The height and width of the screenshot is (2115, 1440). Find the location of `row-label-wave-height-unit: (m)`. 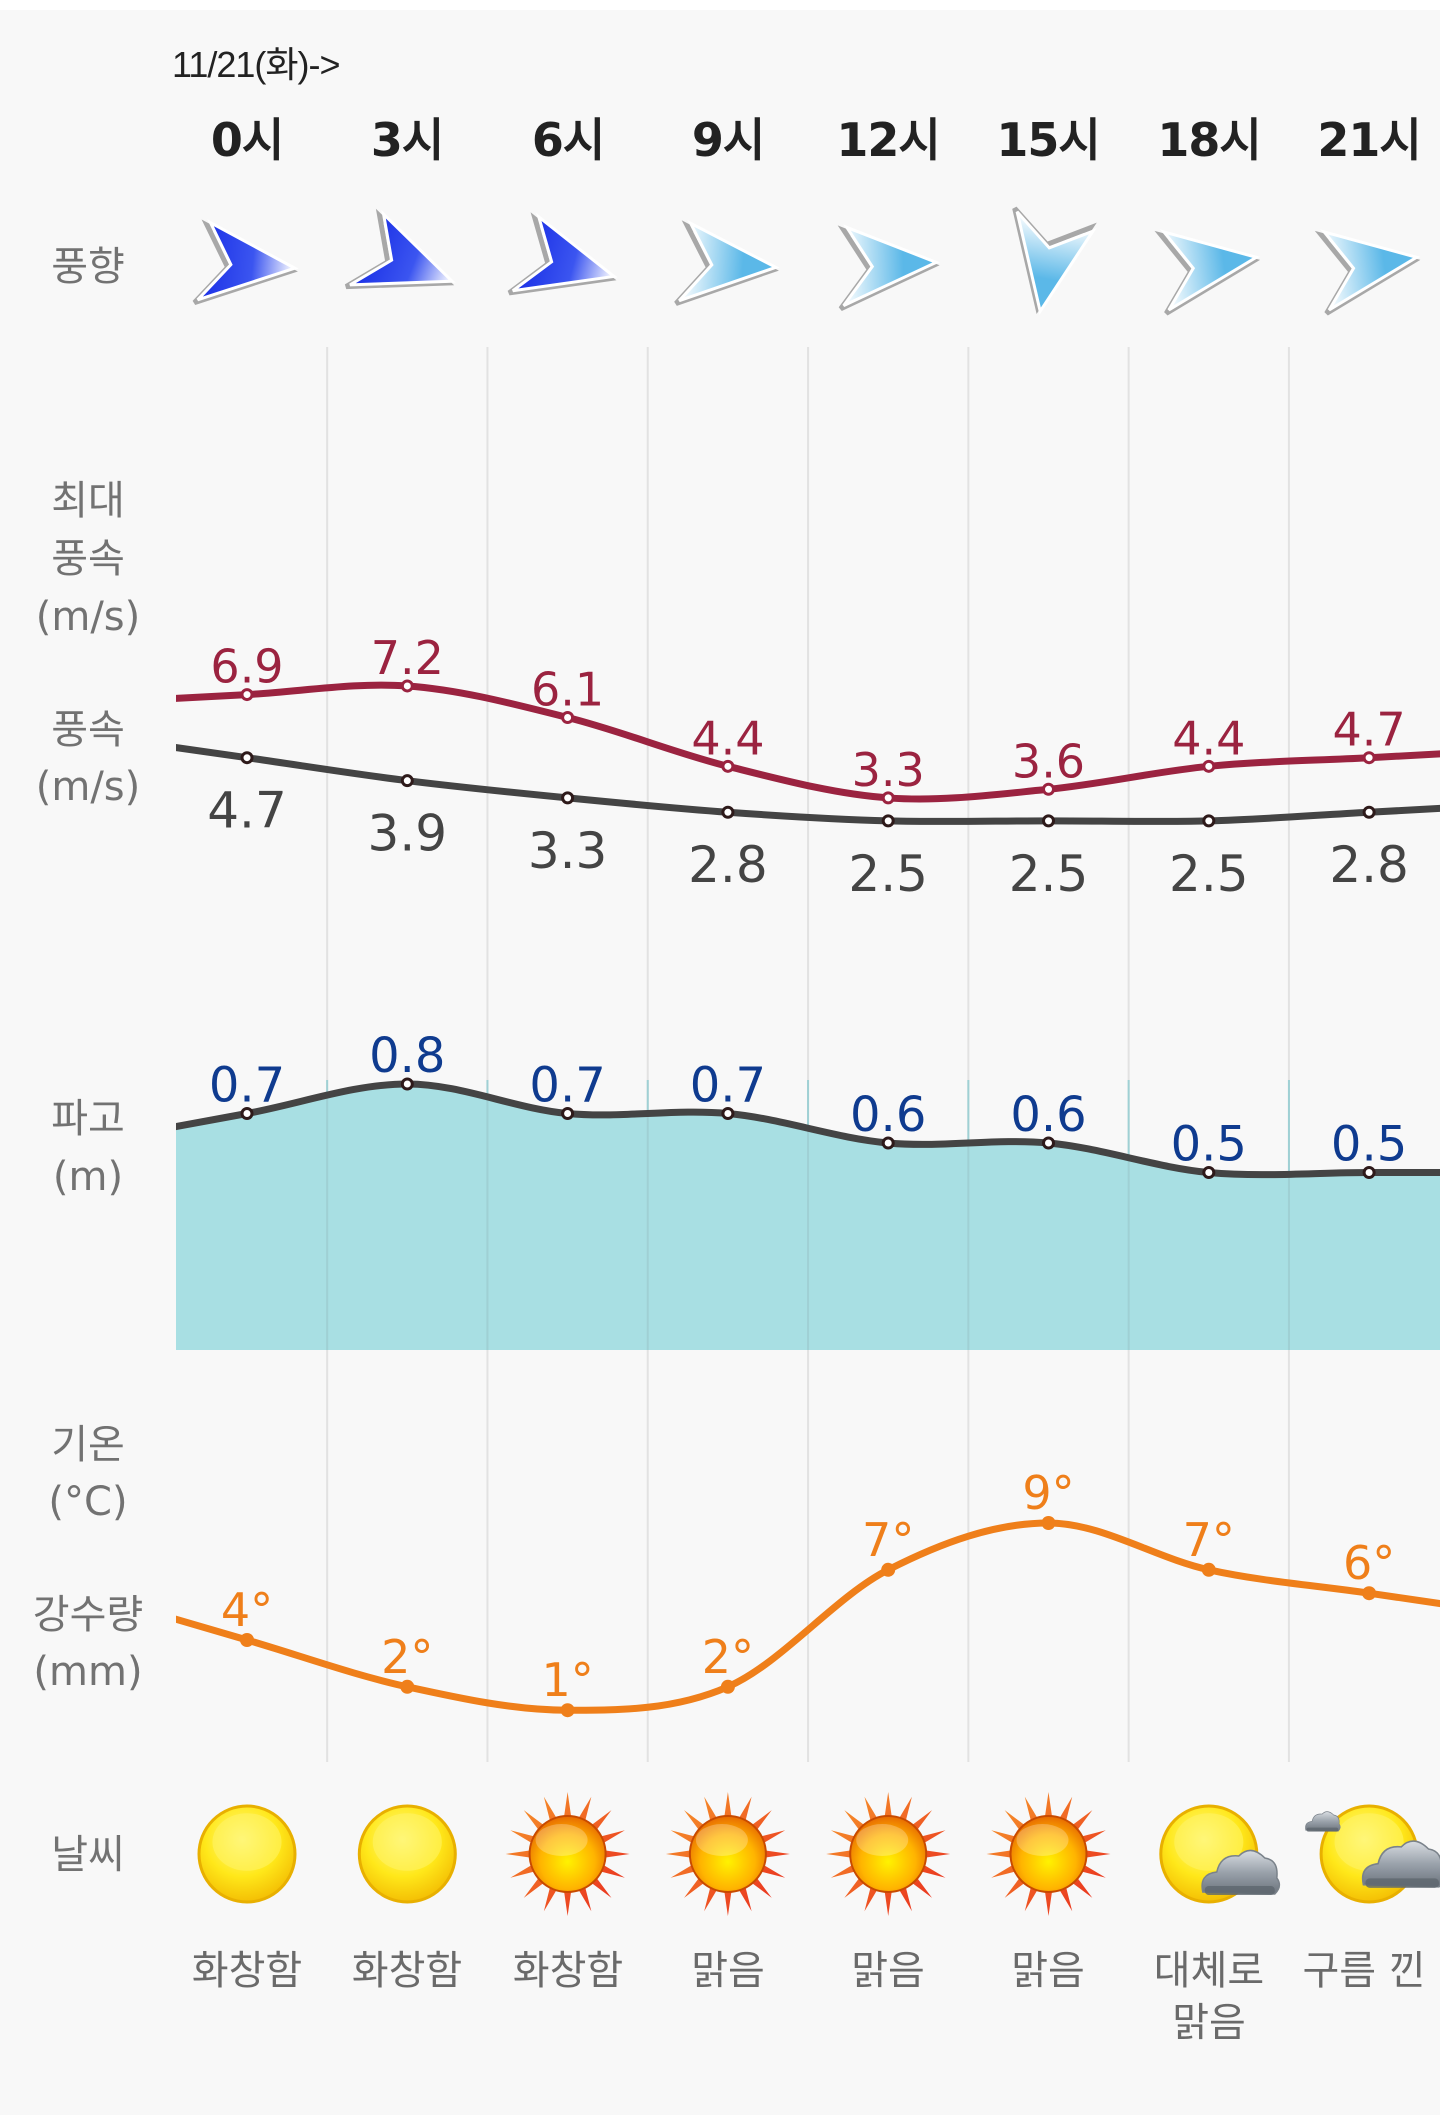

row-label-wave-height-unit: (m) is located at coordinates (88, 1177).